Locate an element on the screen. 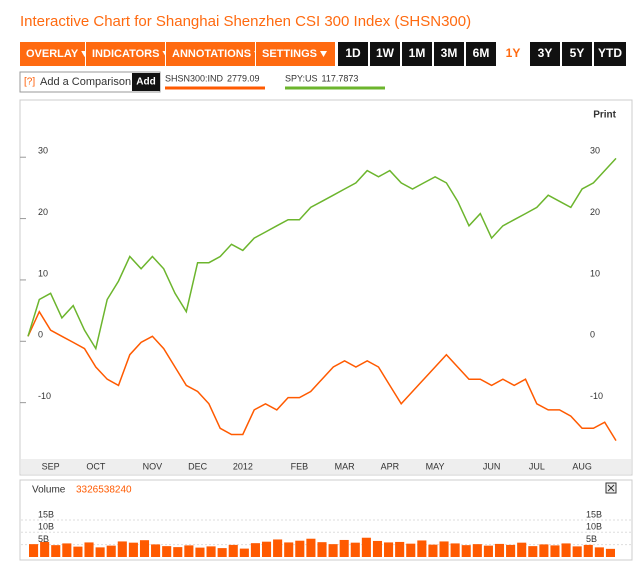 This screenshot has width=640, height=576. add-button is located at coordinates (146, 82).